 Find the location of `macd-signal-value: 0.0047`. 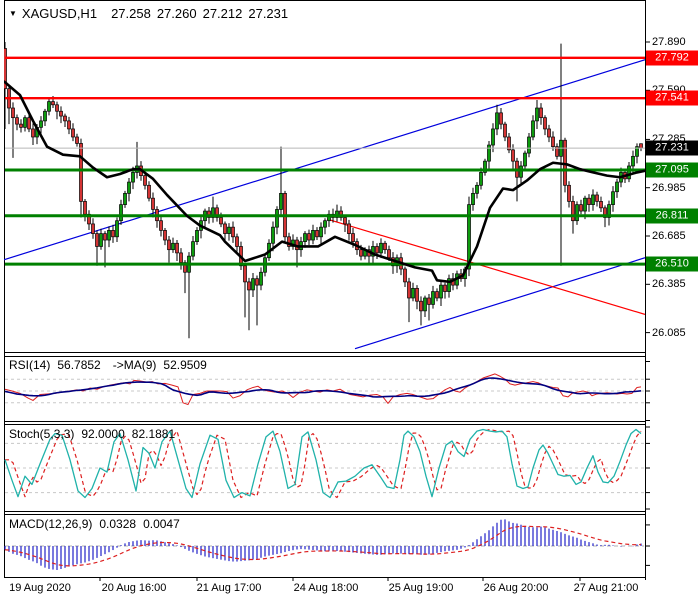

macd-signal-value: 0.0047 is located at coordinates (161, 524).